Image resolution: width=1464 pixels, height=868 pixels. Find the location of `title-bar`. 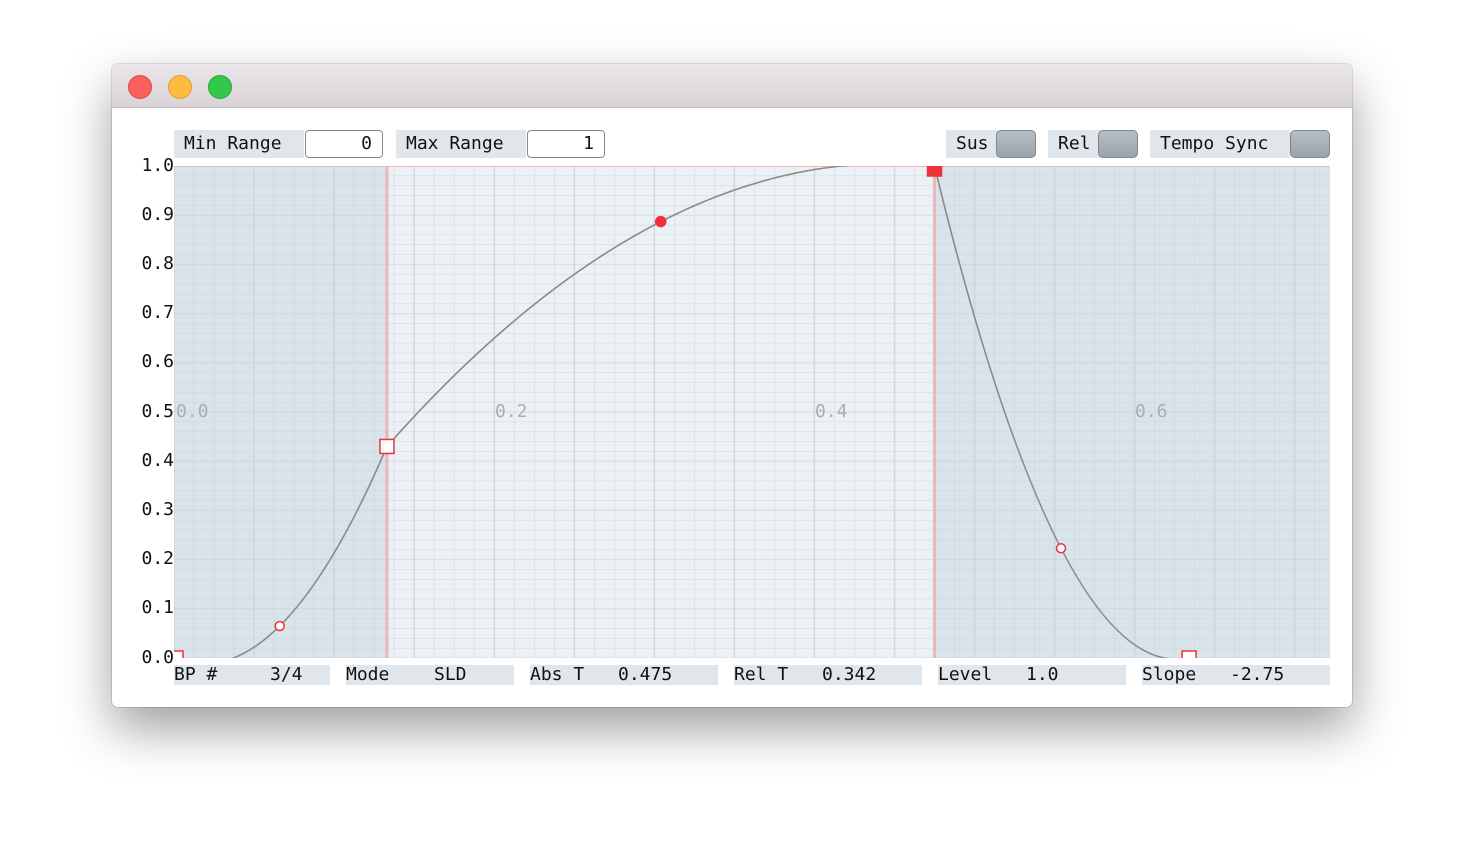

title-bar is located at coordinates (732, 86).